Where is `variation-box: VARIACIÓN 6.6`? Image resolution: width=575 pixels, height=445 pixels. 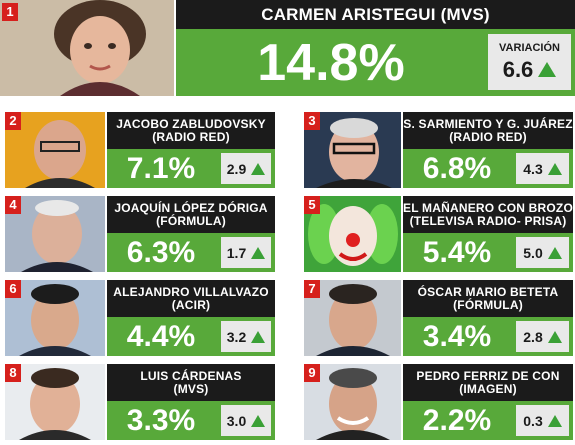 variation-box: VARIACIÓN 6.6 is located at coordinates (529, 62).